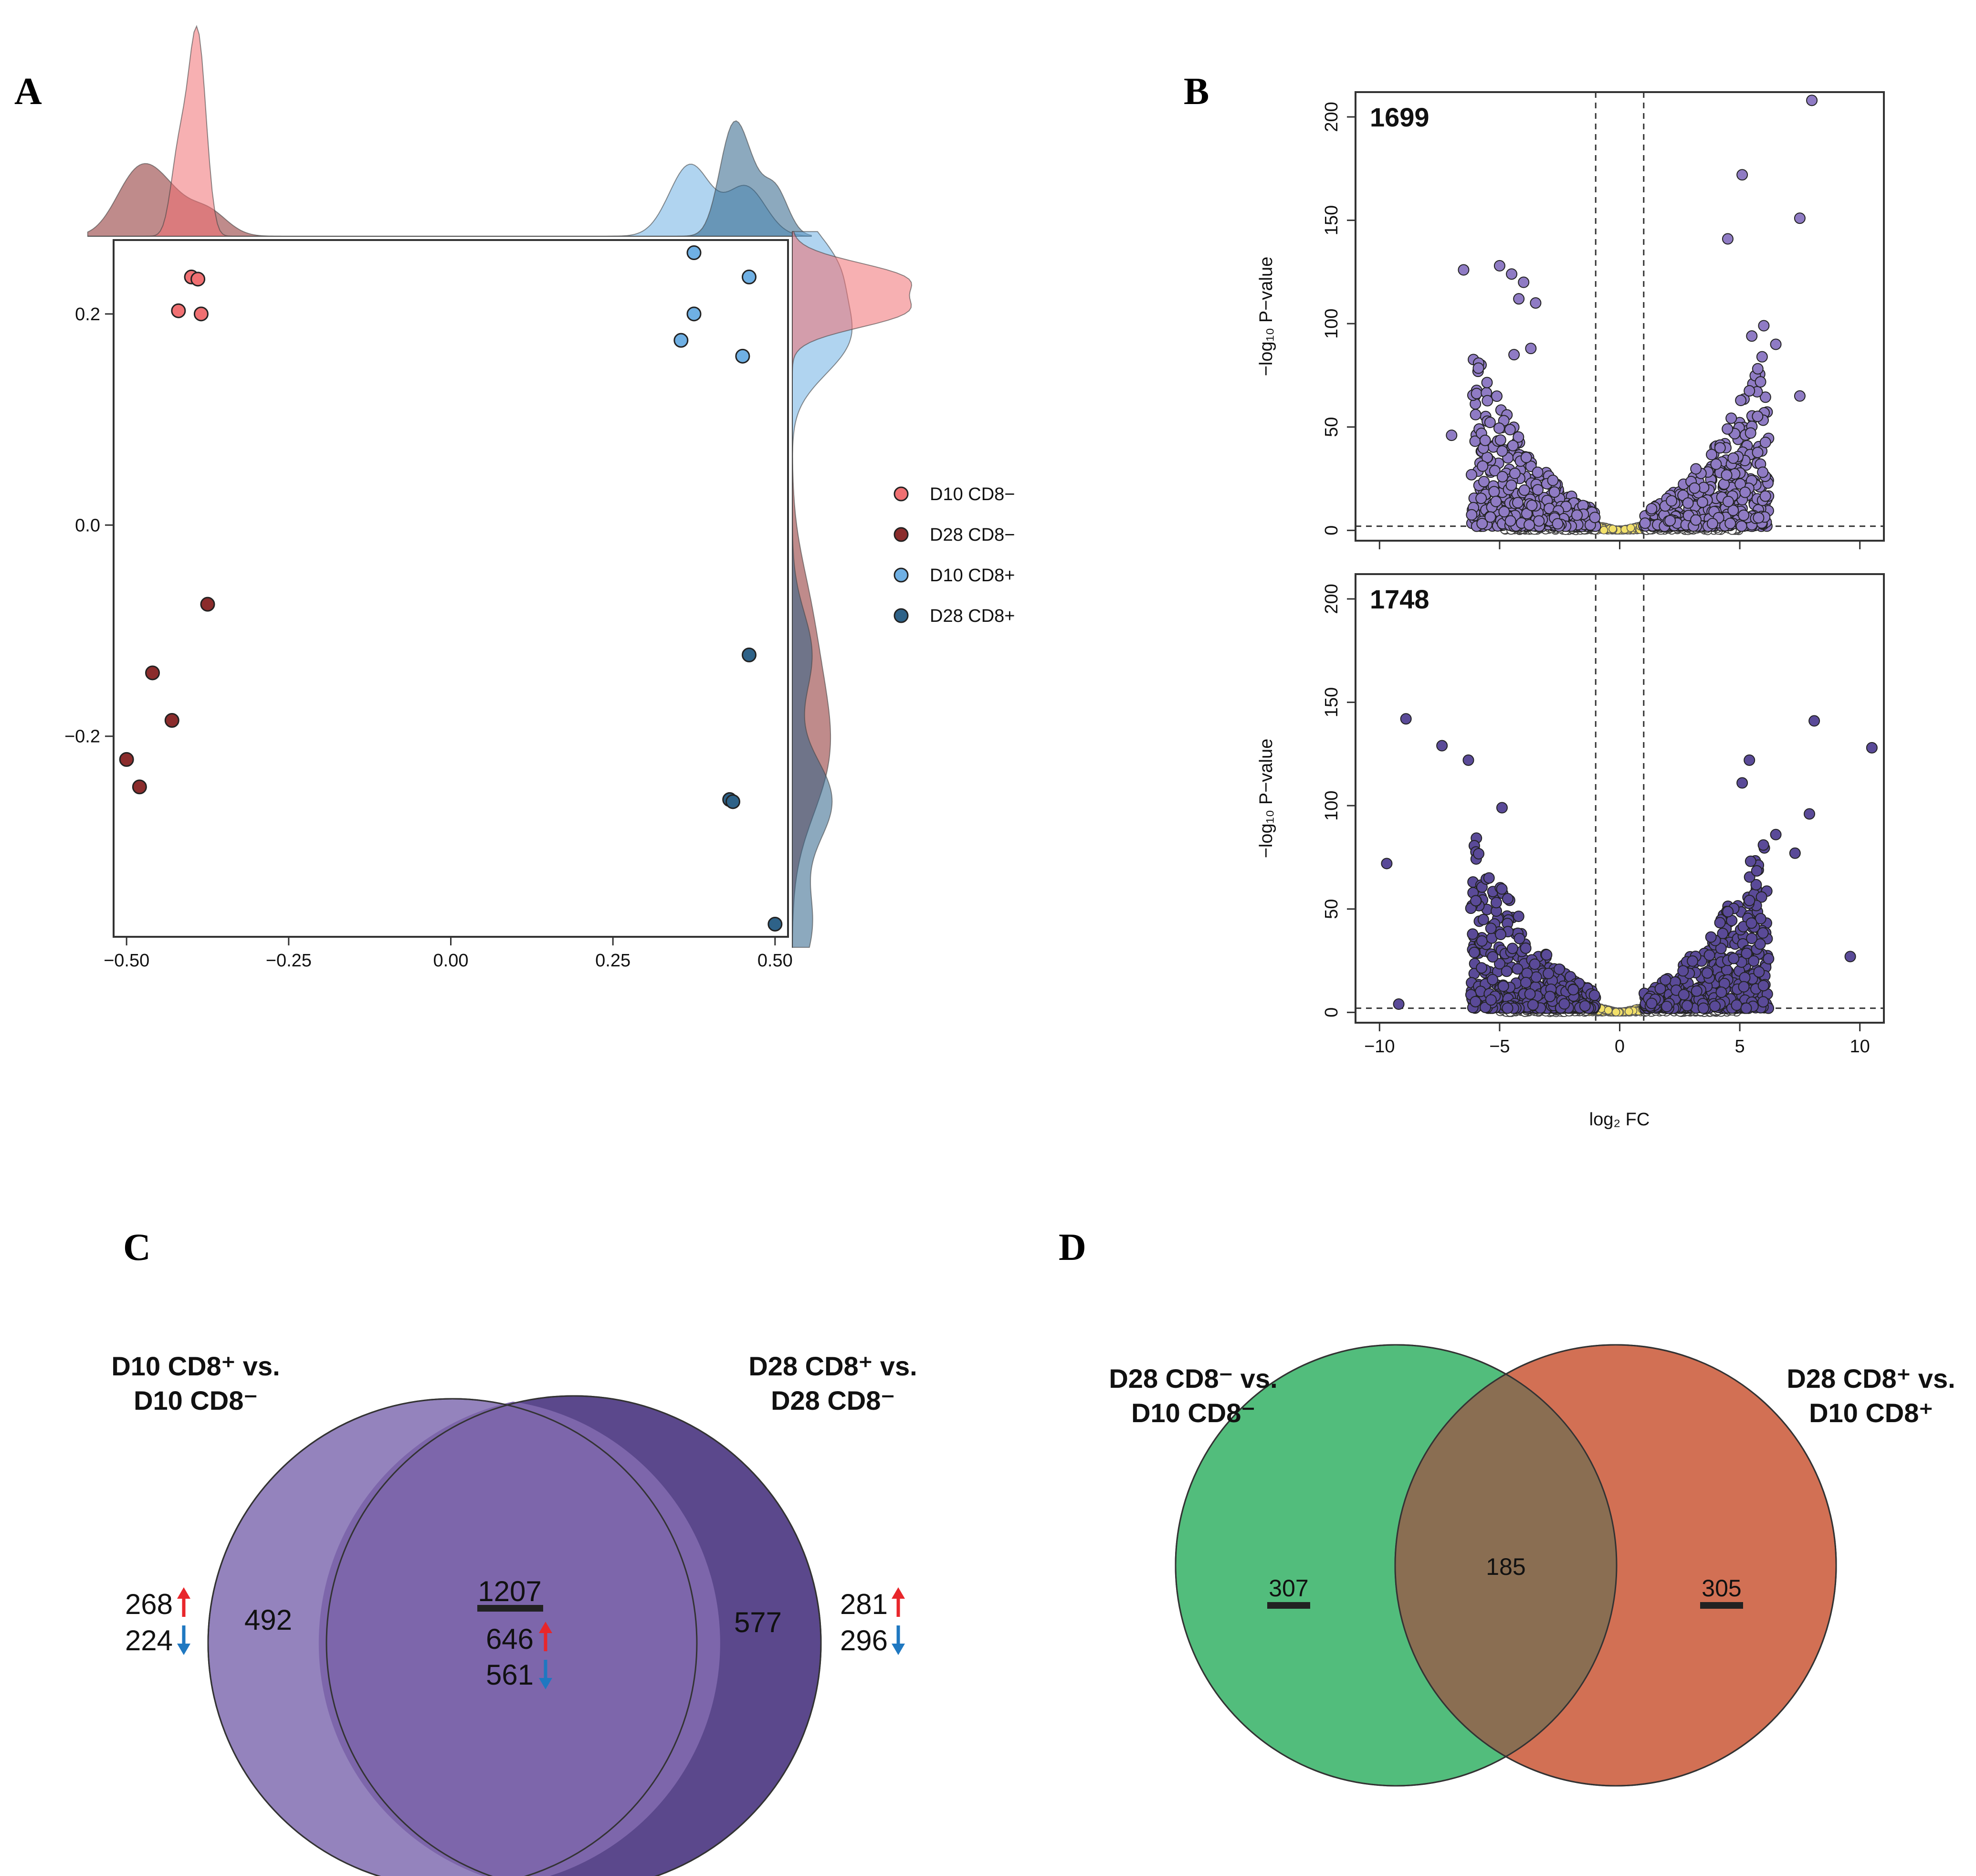  What do you see at coordinates (833, 1400) in the screenshot?
I see `set-title-right: D28 CD8⁻` at bounding box center [833, 1400].